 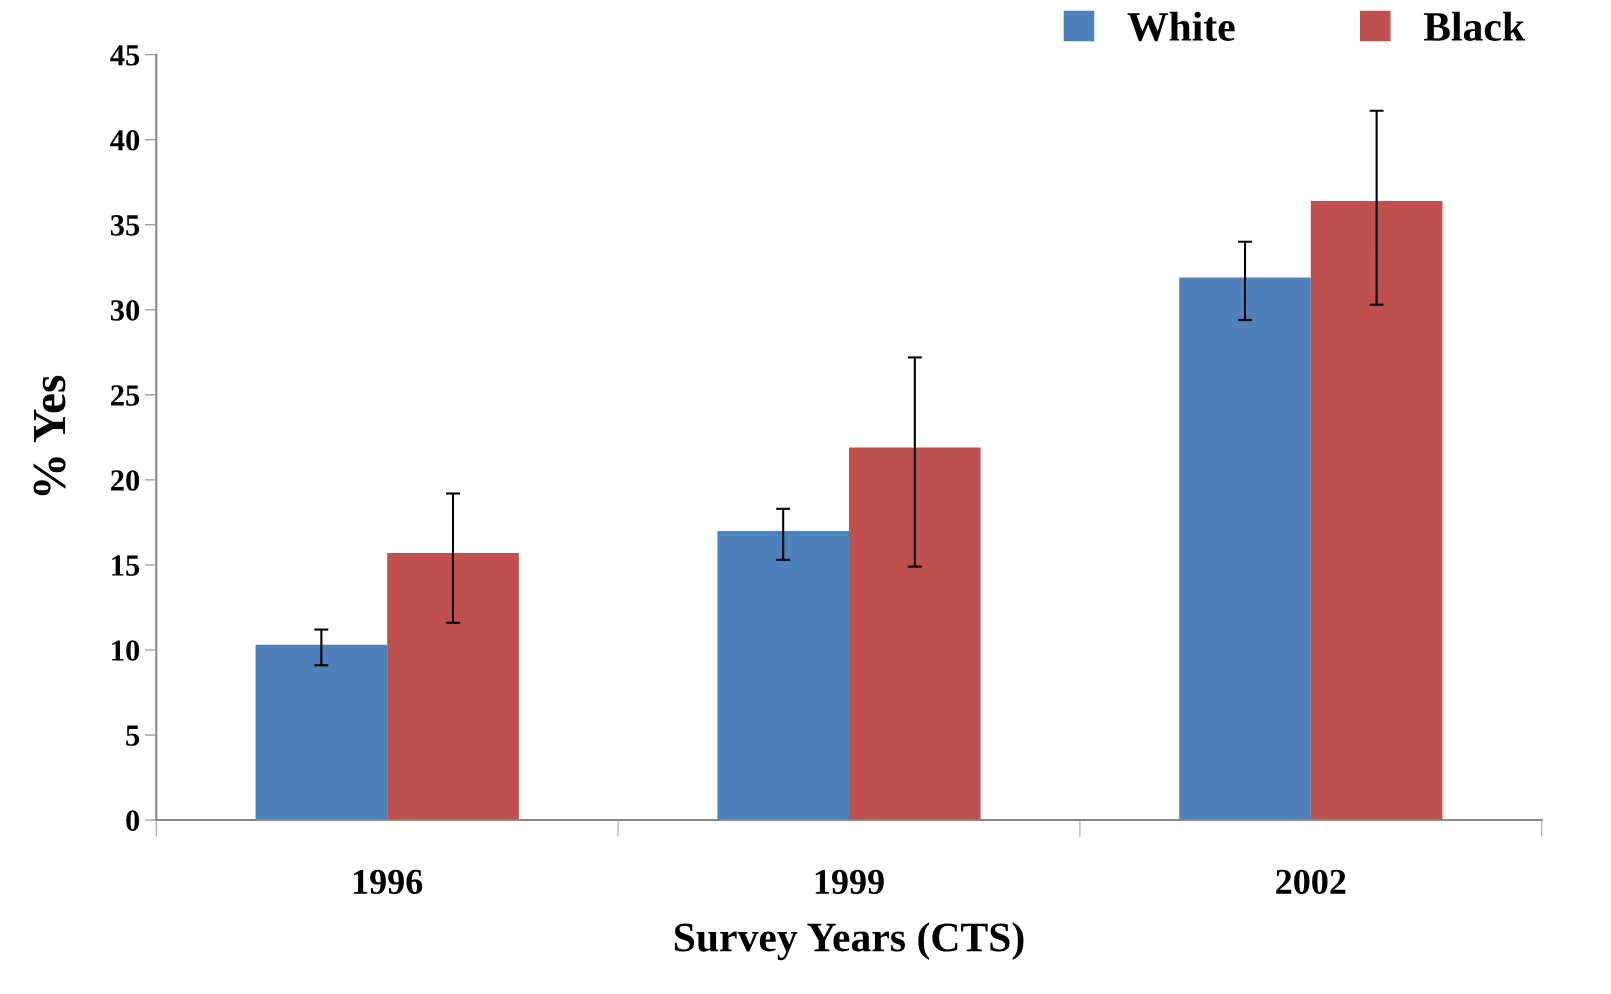 I want to click on x-tick-label: 2002, so click(x=1311, y=882).